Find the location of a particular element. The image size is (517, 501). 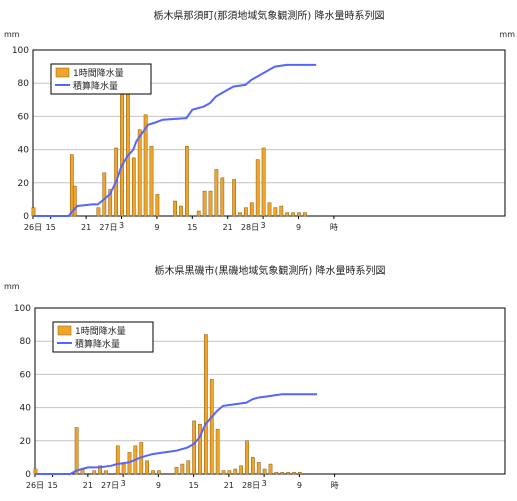

legend-label: 積算降水量 is located at coordinates (97, 344).